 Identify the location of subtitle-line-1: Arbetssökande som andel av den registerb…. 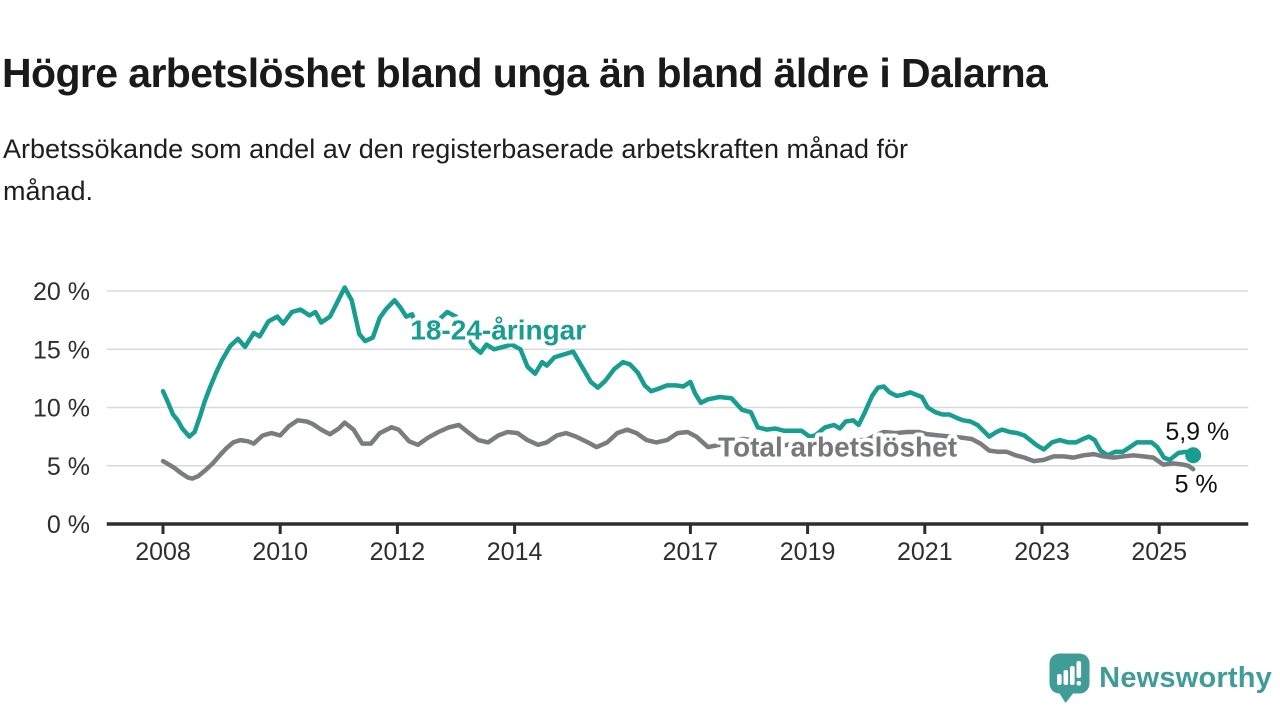
(456, 149).